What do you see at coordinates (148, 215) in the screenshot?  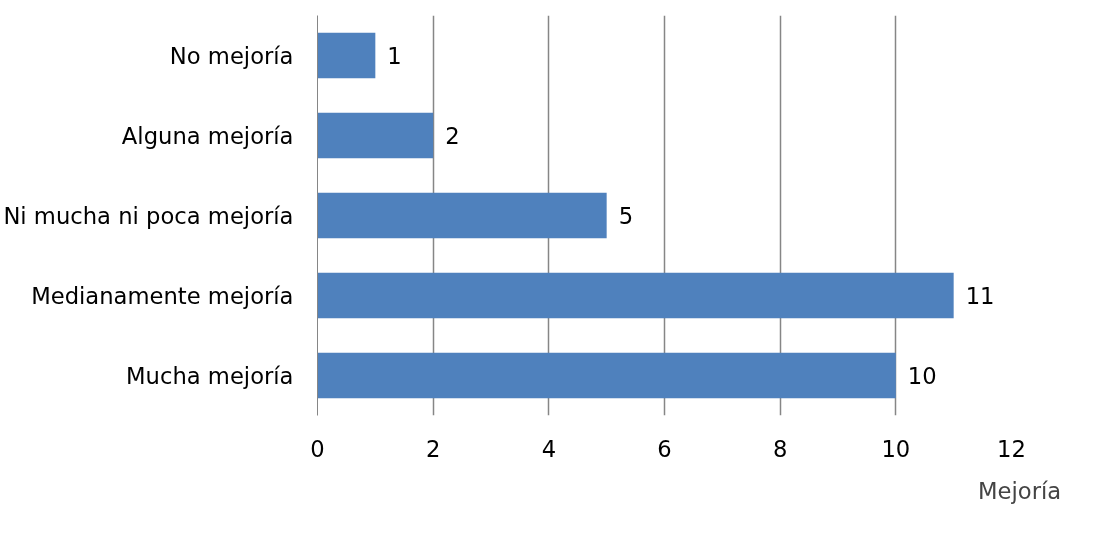 I see `y-tick-label: Ni mucha ni poca mejoría` at bounding box center [148, 215].